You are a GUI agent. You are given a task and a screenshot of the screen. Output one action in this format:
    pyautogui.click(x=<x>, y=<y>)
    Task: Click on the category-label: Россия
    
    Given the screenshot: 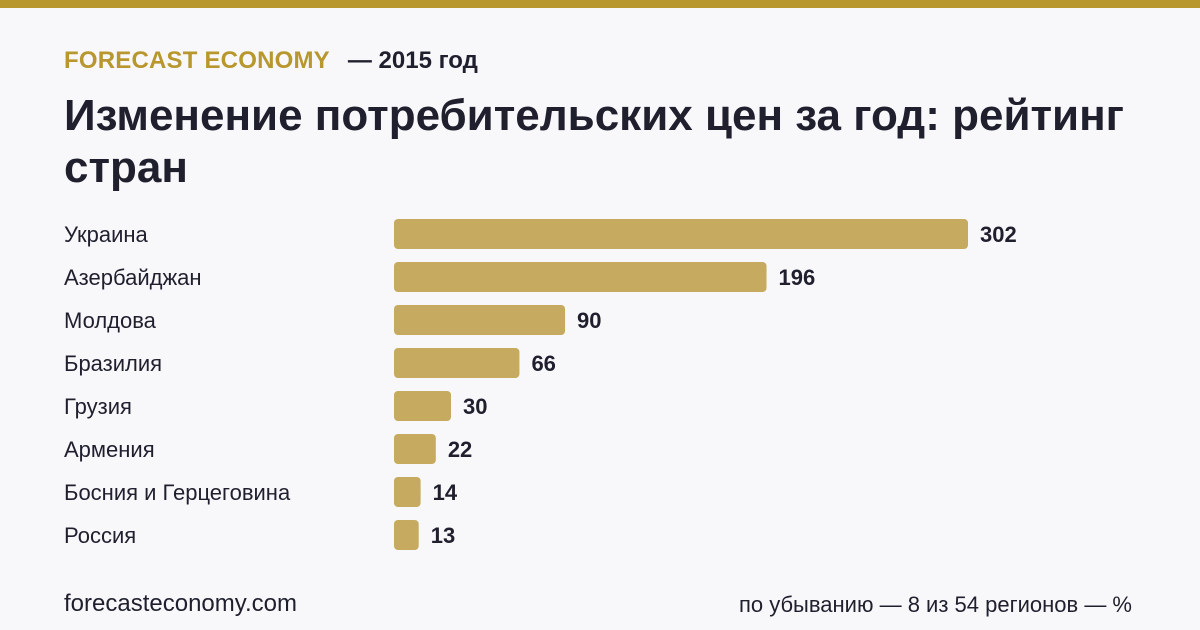 What is the action you would take?
    pyautogui.click(x=100, y=535)
    